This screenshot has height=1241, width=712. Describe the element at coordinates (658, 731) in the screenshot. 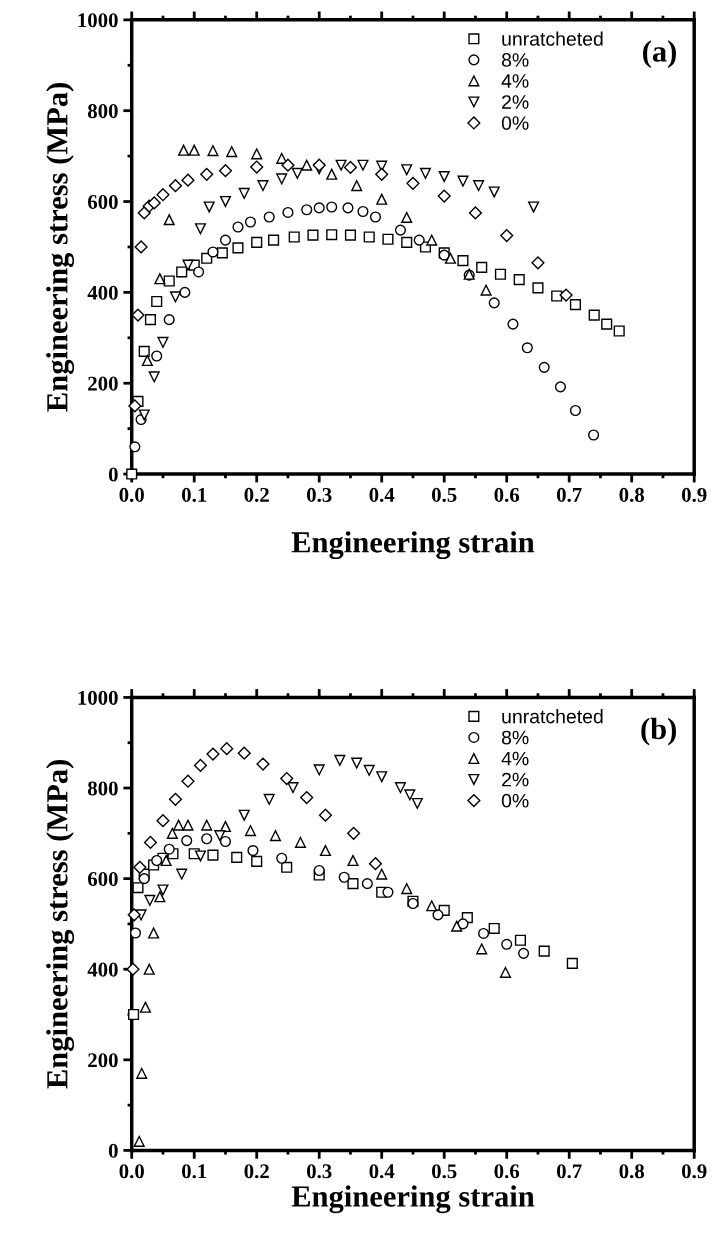

I see `annotation: (b)` at that location.